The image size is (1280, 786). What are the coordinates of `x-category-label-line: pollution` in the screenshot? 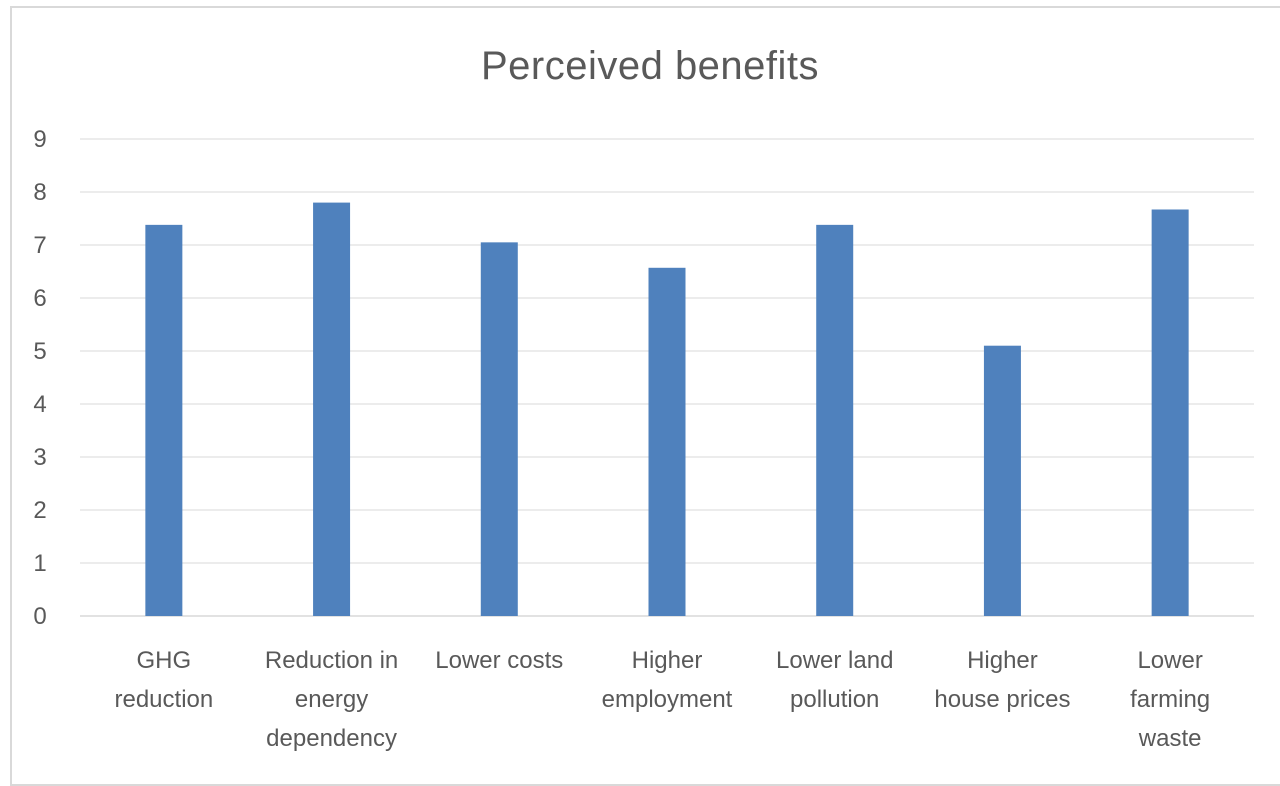 It's located at (834, 699).